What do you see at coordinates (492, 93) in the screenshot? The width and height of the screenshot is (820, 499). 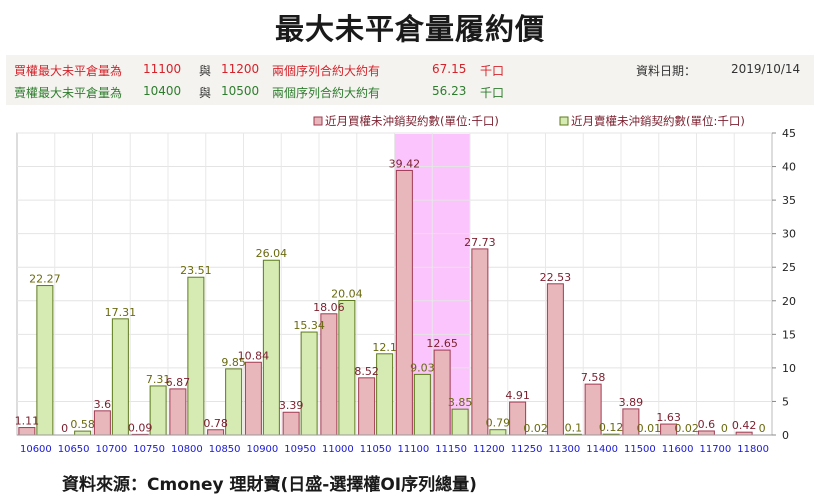 I see `put-unit: 千口` at bounding box center [492, 93].